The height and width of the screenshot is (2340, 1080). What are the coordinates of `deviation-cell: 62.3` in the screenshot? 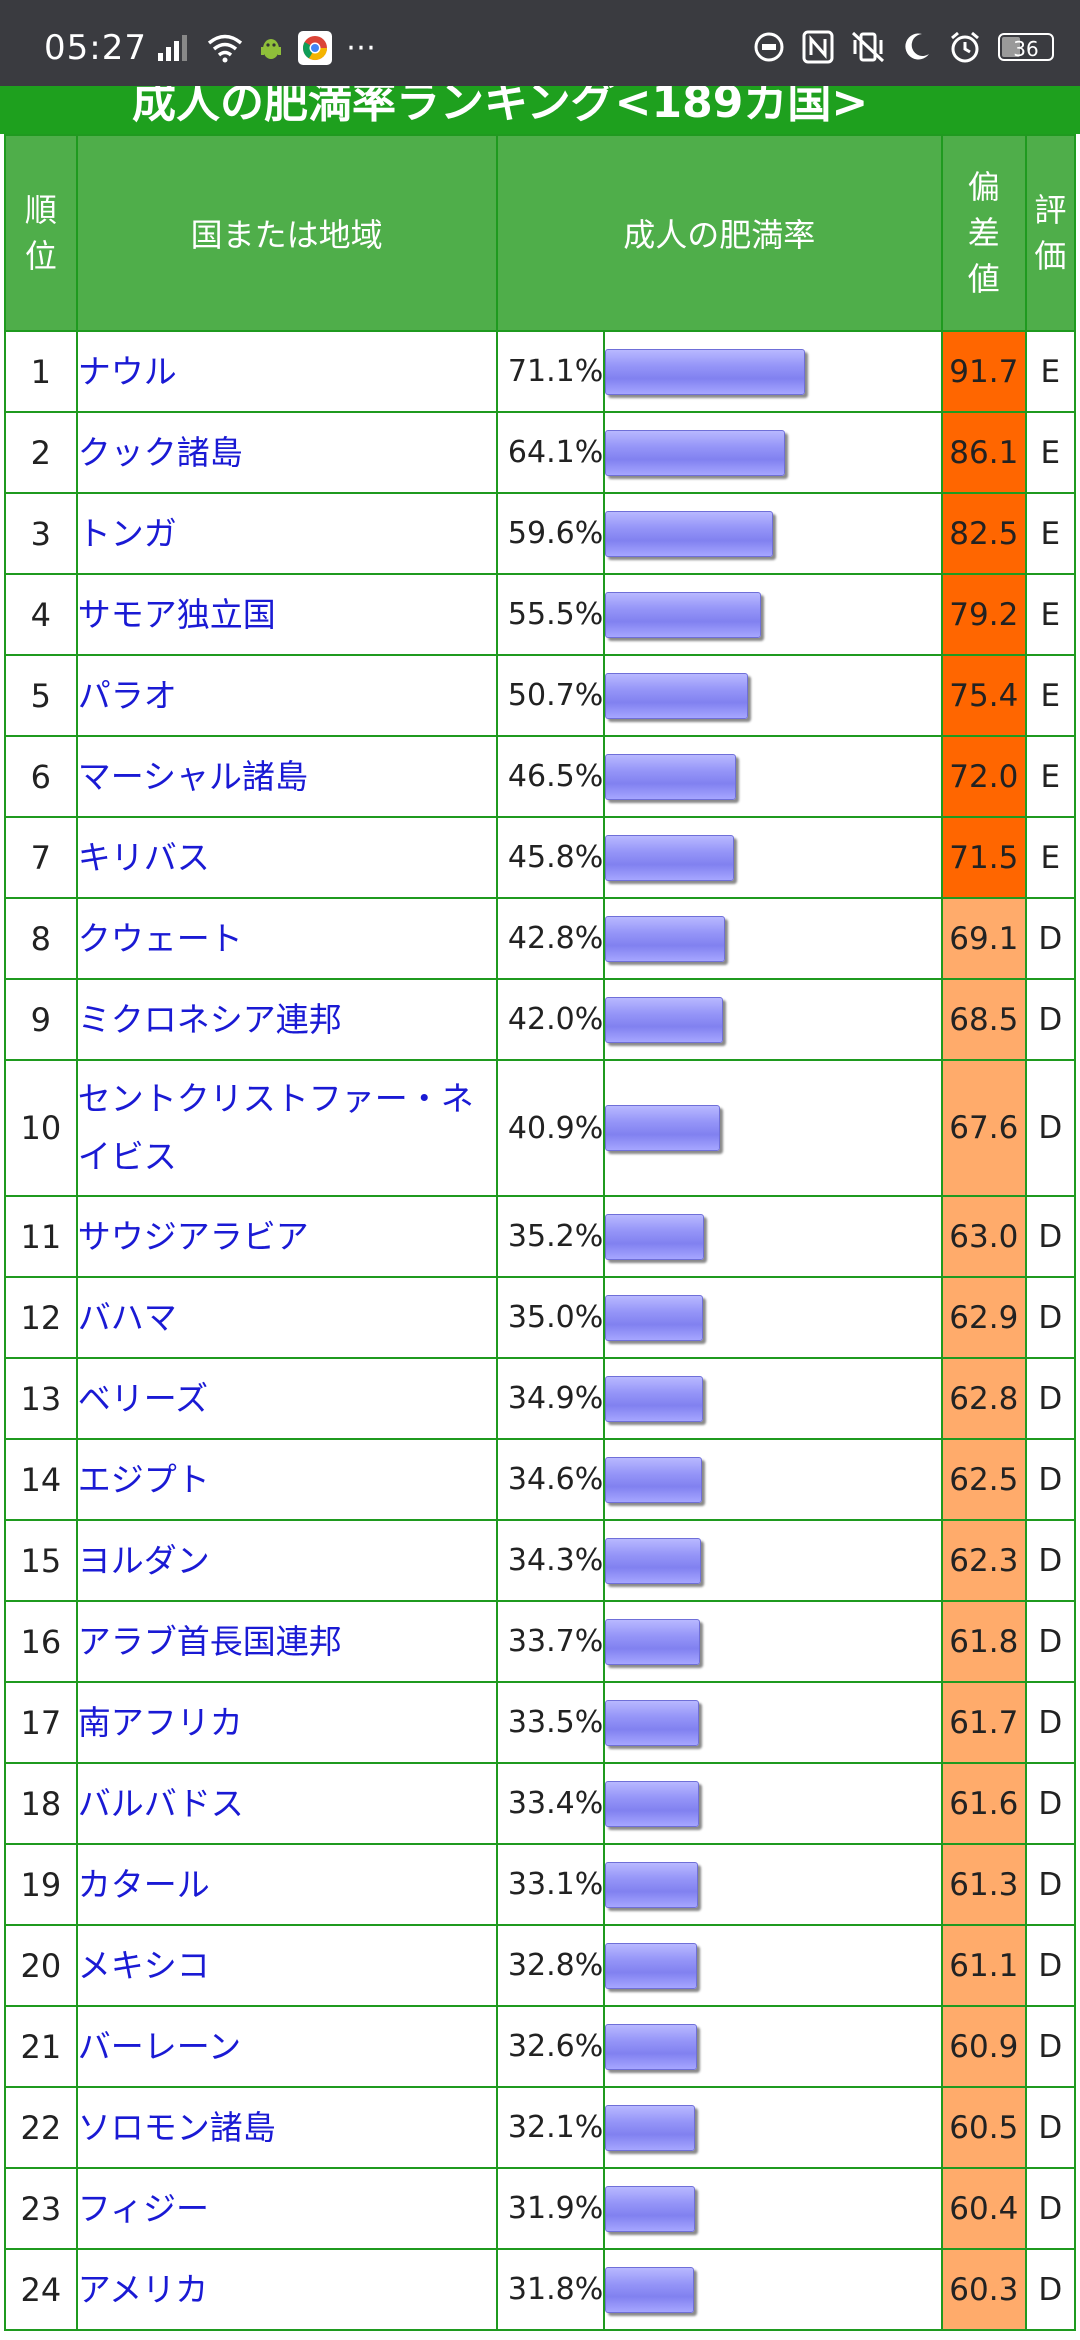 It's located at (983, 1560).